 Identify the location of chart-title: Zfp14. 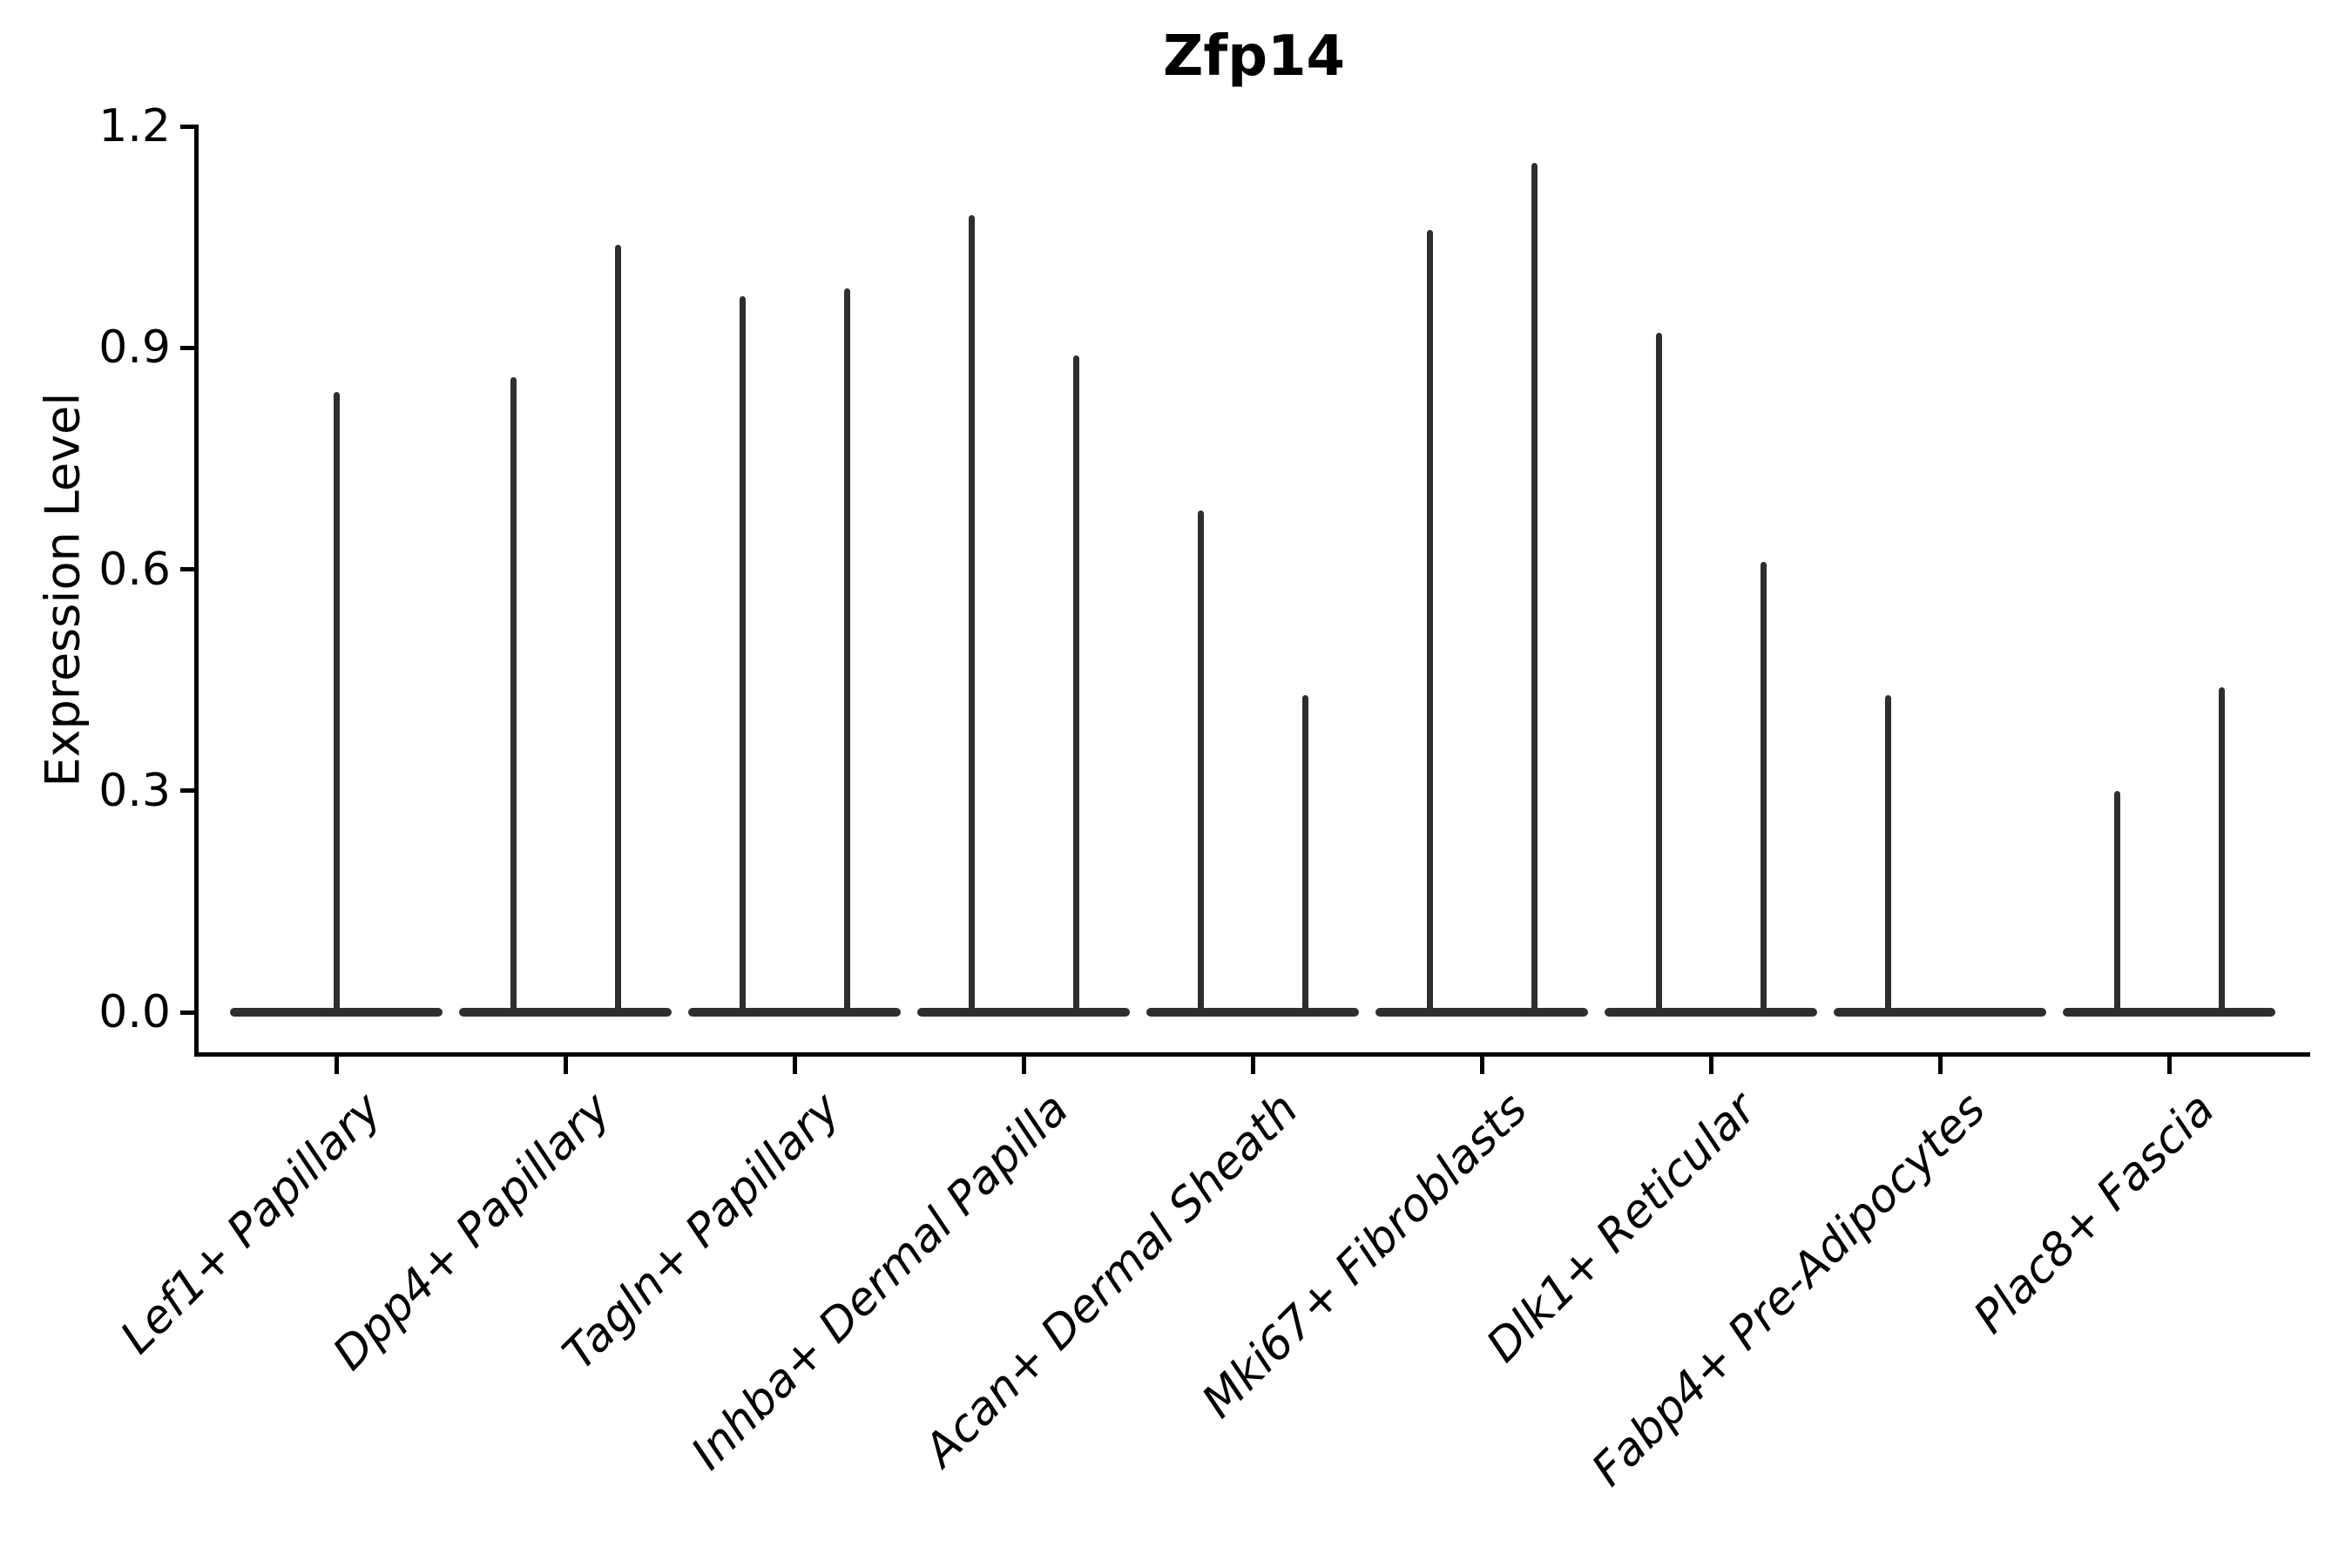
(1254, 56).